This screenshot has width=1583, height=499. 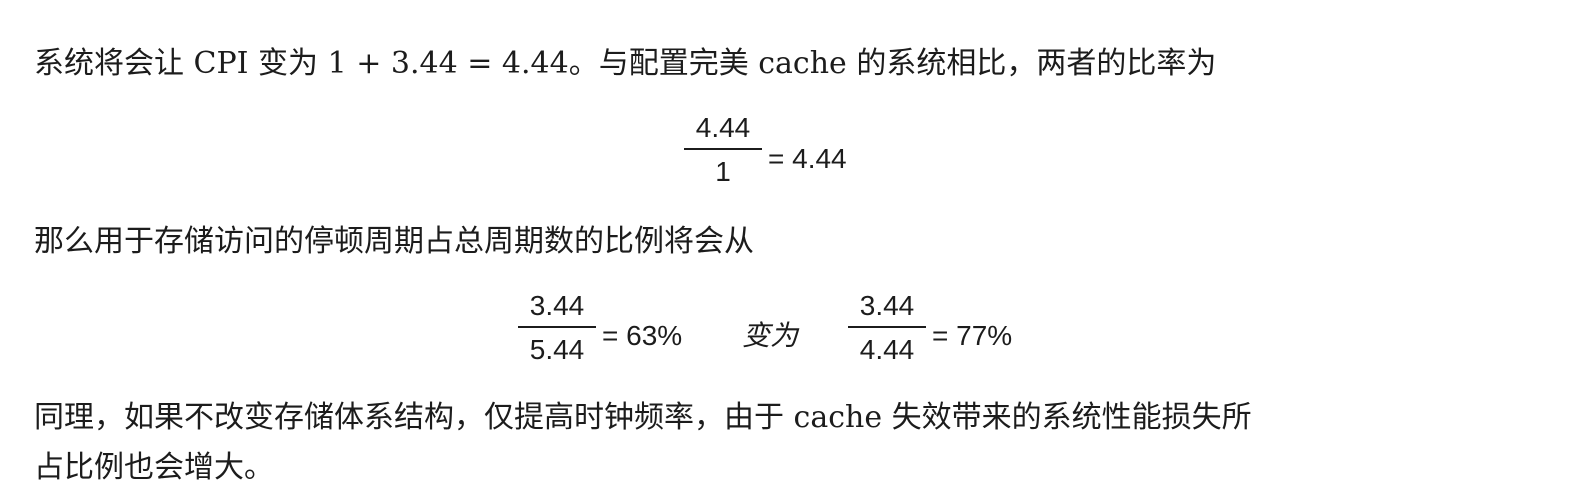 What do you see at coordinates (972, 335) in the screenshot?
I see `equation-2-right-result: = 77%` at bounding box center [972, 335].